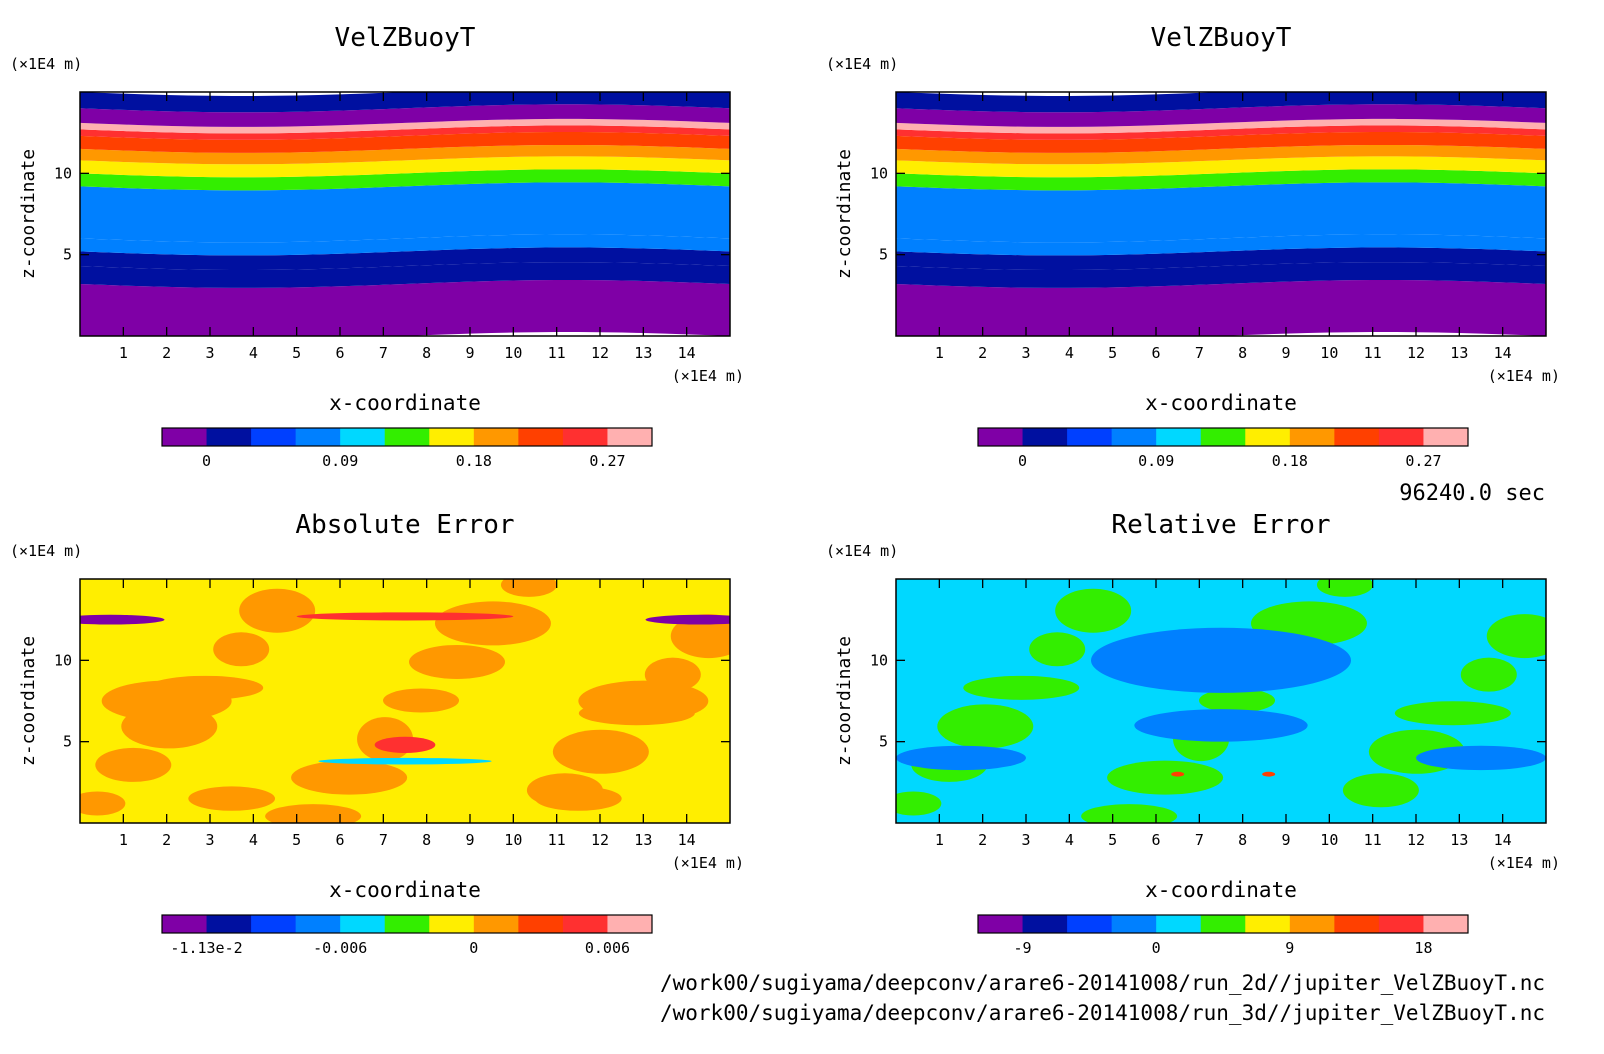  I want to click on x-tick-label: 8, so click(426, 840).